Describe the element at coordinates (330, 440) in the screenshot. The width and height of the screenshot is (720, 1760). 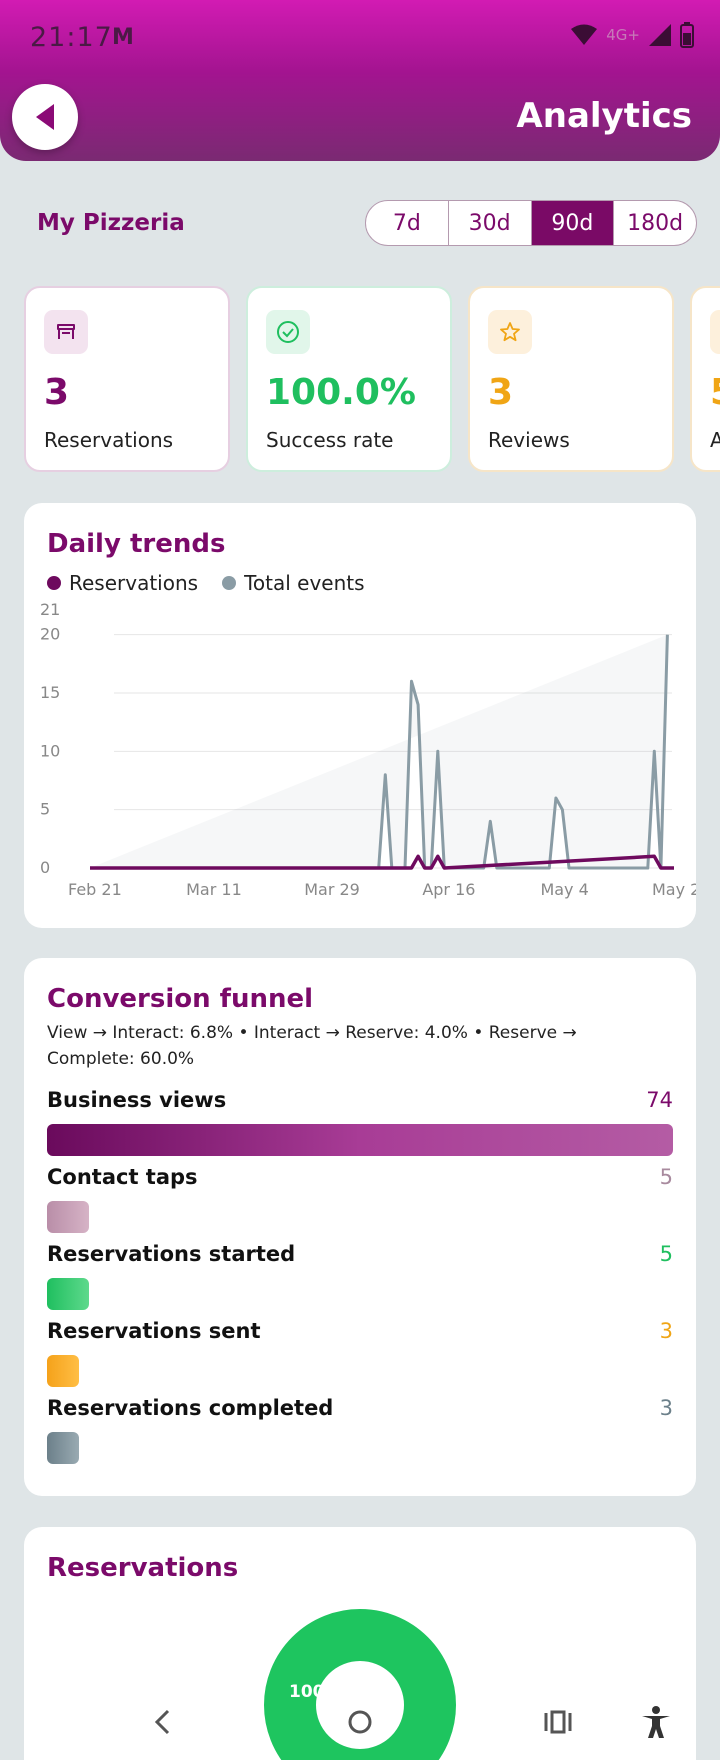
I see `stat-label: Success rate` at that location.